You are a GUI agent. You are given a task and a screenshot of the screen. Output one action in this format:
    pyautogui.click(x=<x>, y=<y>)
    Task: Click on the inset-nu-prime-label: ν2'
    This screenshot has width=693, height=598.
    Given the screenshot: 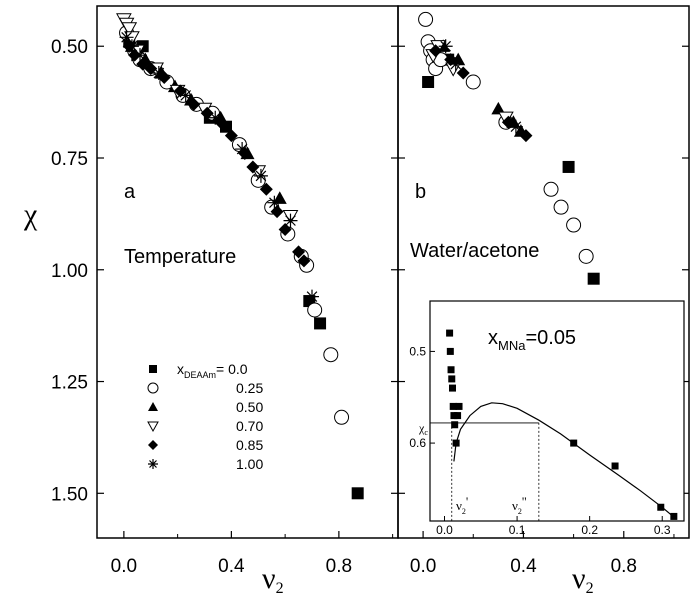 What is the action you would take?
    pyautogui.click(x=462, y=505)
    